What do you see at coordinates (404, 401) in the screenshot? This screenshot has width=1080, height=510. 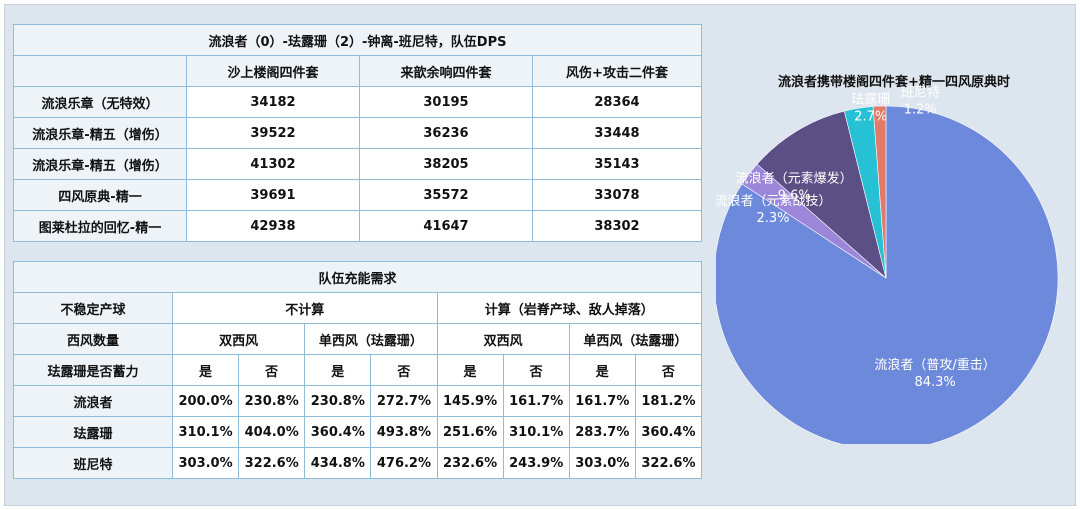 I see `energy-cell: 272.7%` at bounding box center [404, 401].